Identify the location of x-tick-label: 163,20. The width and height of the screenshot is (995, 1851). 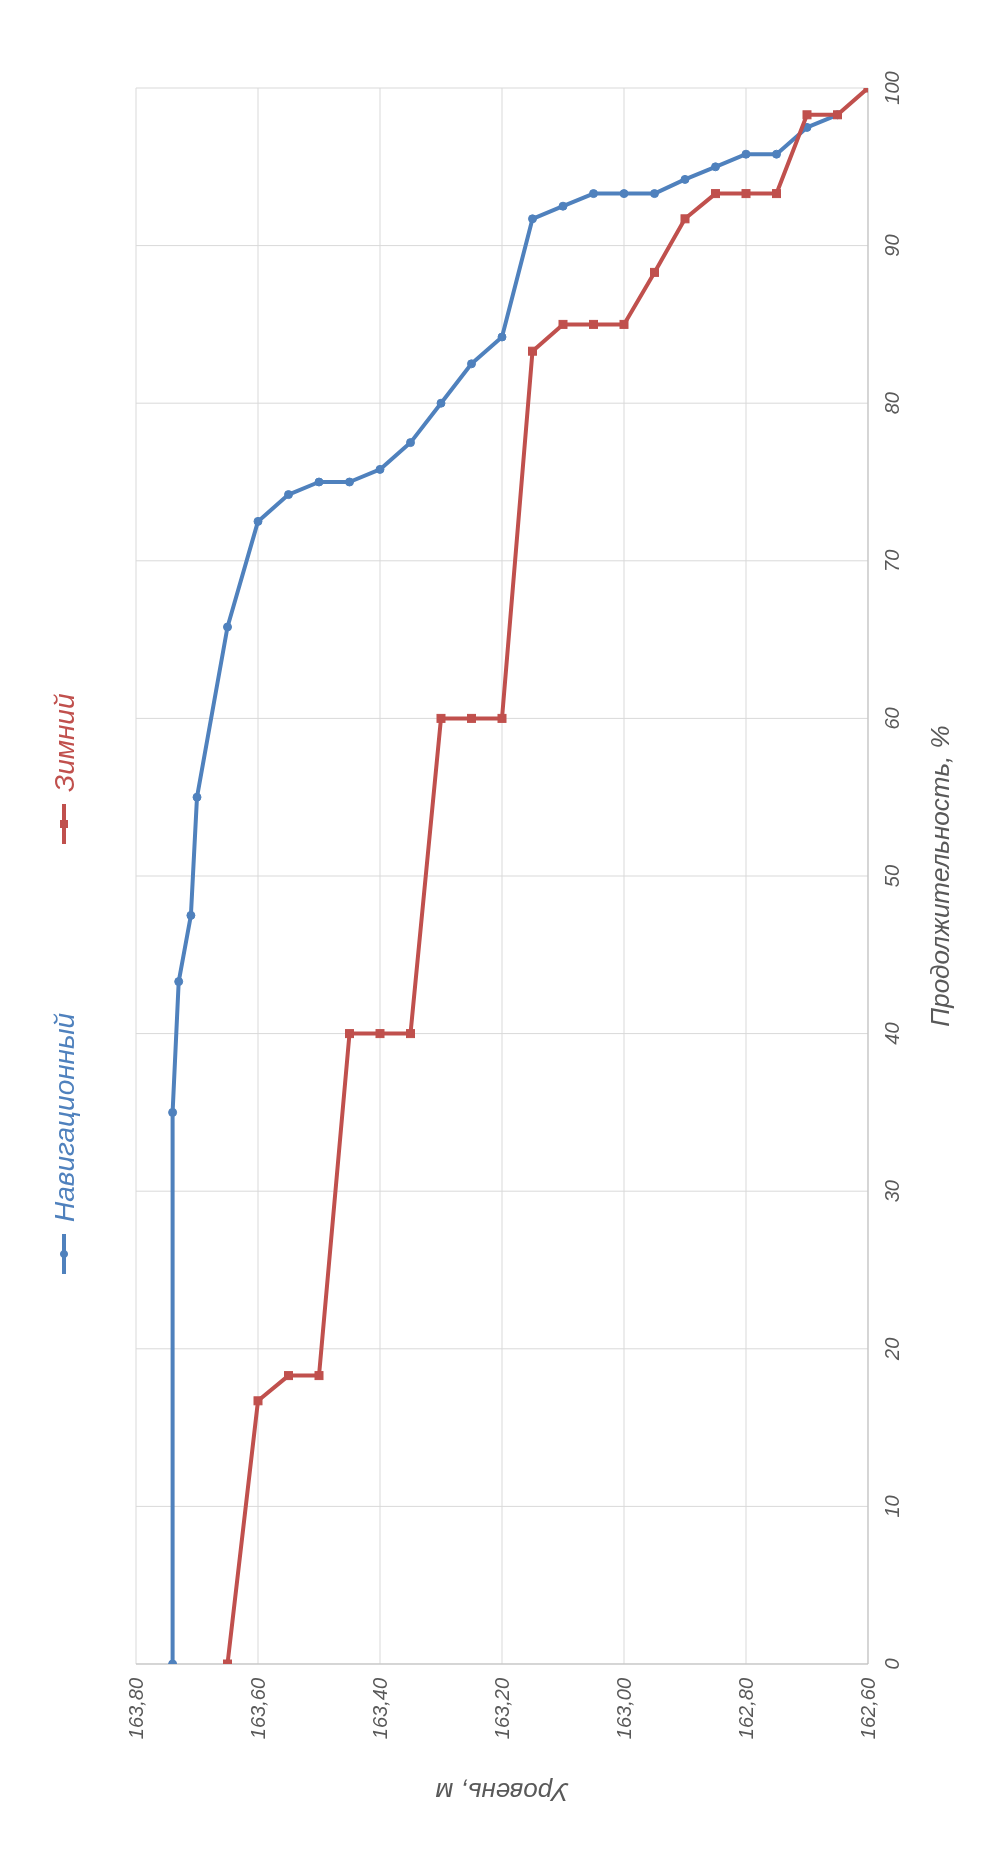
(502, 1709).